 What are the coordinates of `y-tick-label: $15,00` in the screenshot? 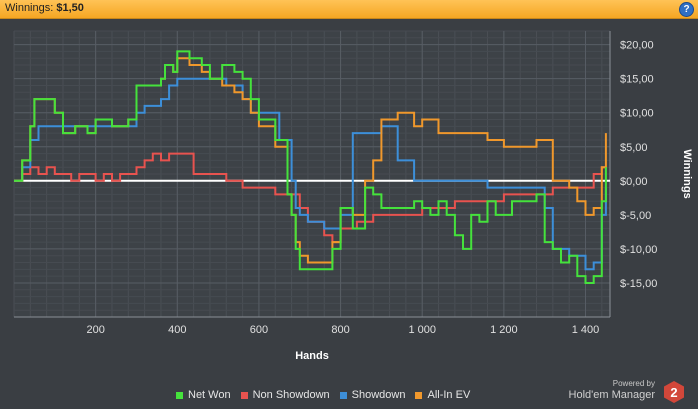 It's located at (637, 80).